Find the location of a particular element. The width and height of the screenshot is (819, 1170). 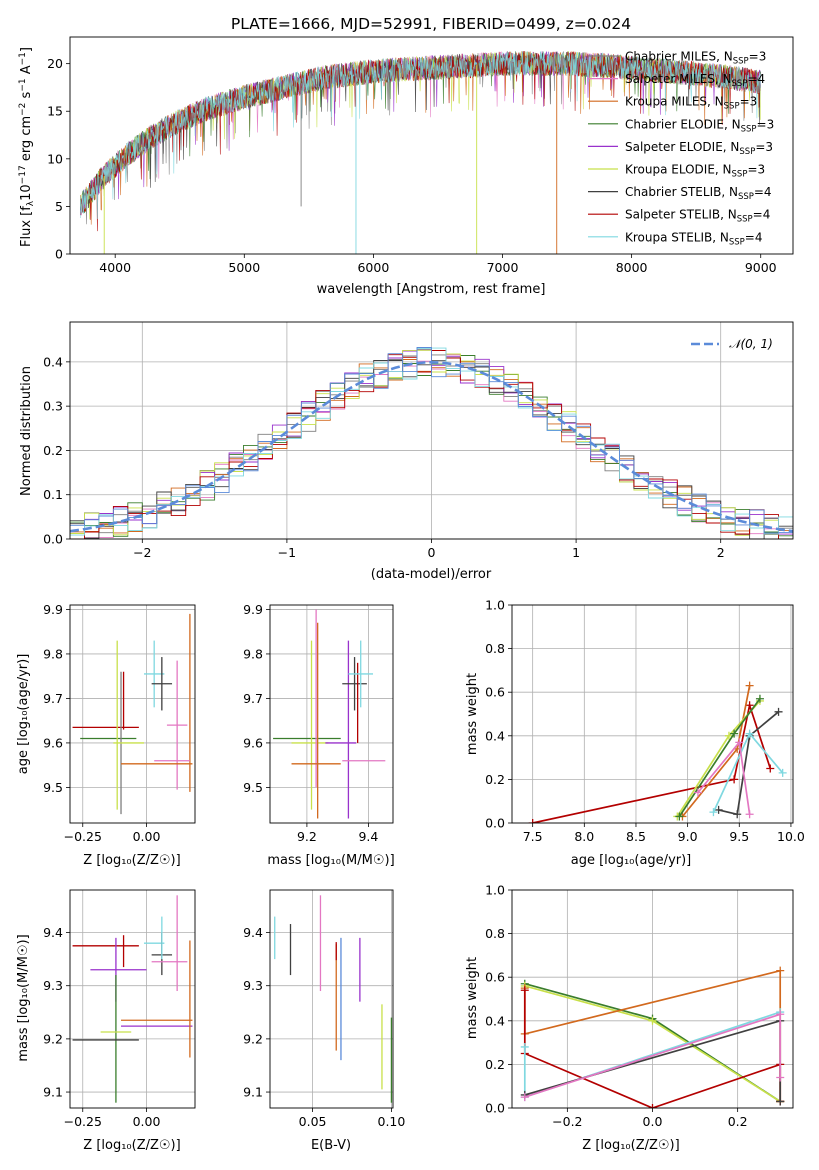

mwz-ylabel: mass weight is located at coordinates (472, 998).